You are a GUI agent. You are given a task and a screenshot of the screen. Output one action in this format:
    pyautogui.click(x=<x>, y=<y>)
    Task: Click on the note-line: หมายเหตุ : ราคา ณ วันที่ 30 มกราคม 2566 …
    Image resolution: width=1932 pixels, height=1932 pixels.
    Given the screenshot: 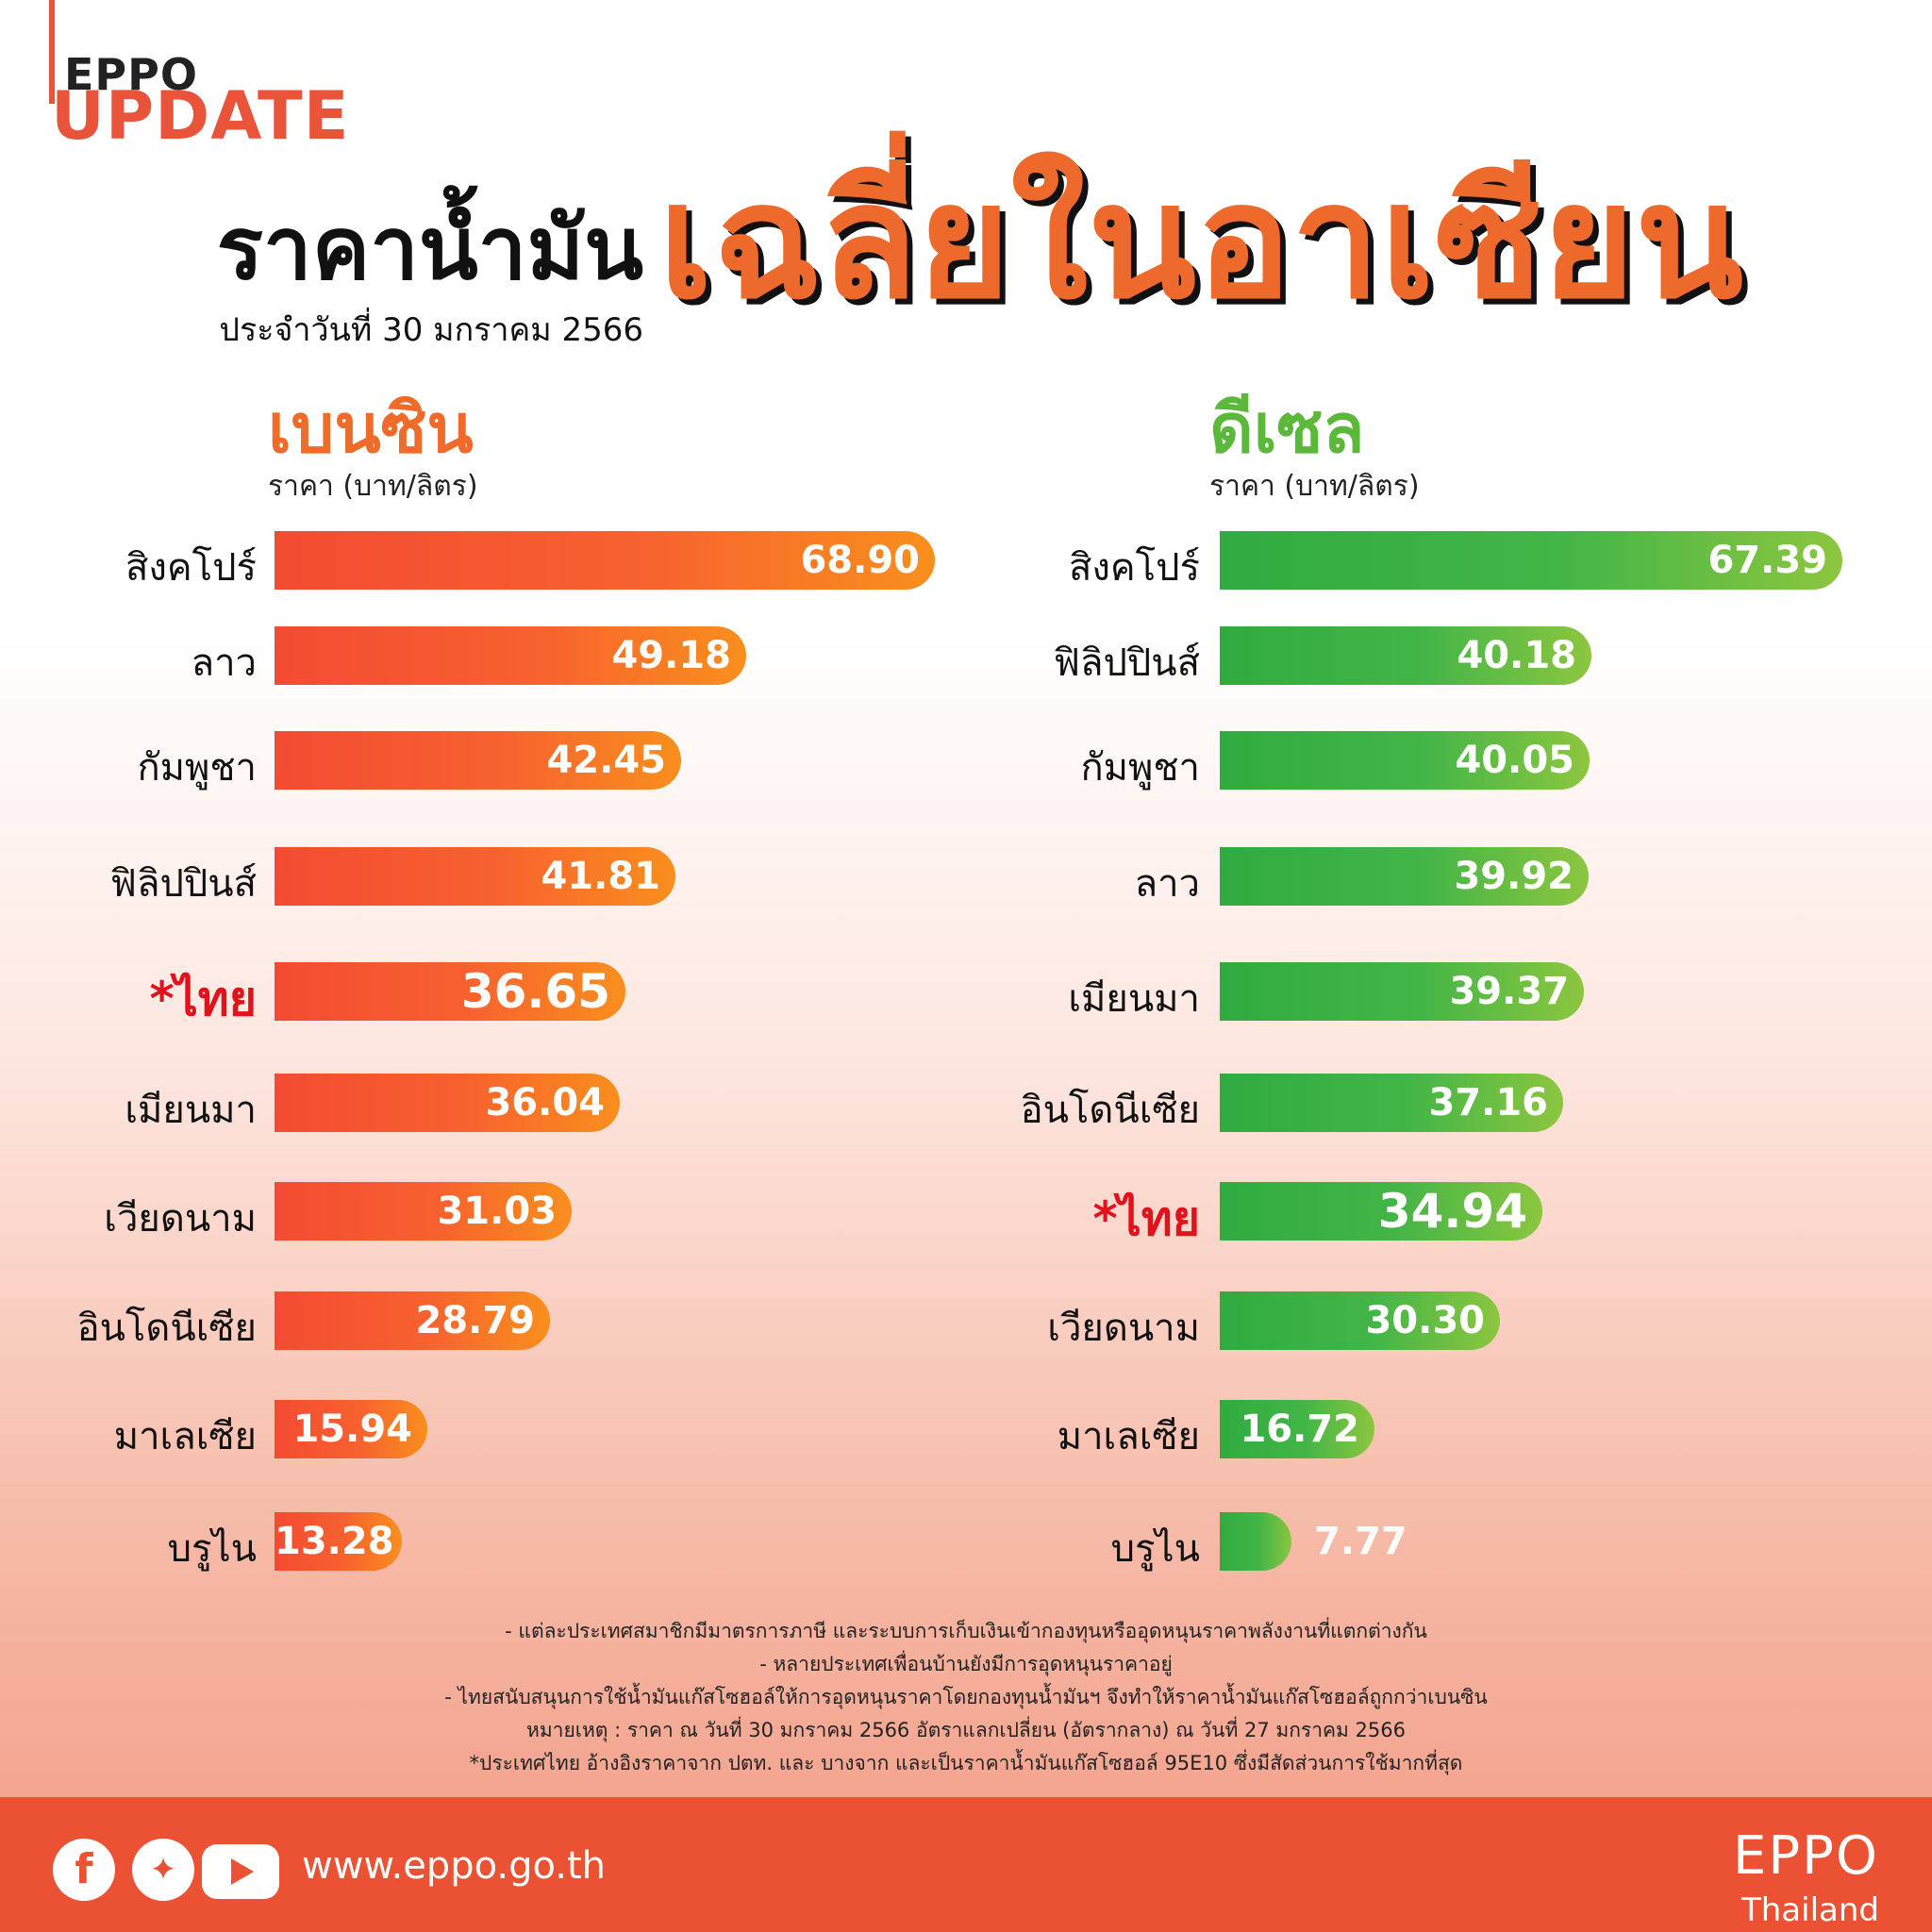 What is the action you would take?
    pyautogui.click(x=965, y=1730)
    